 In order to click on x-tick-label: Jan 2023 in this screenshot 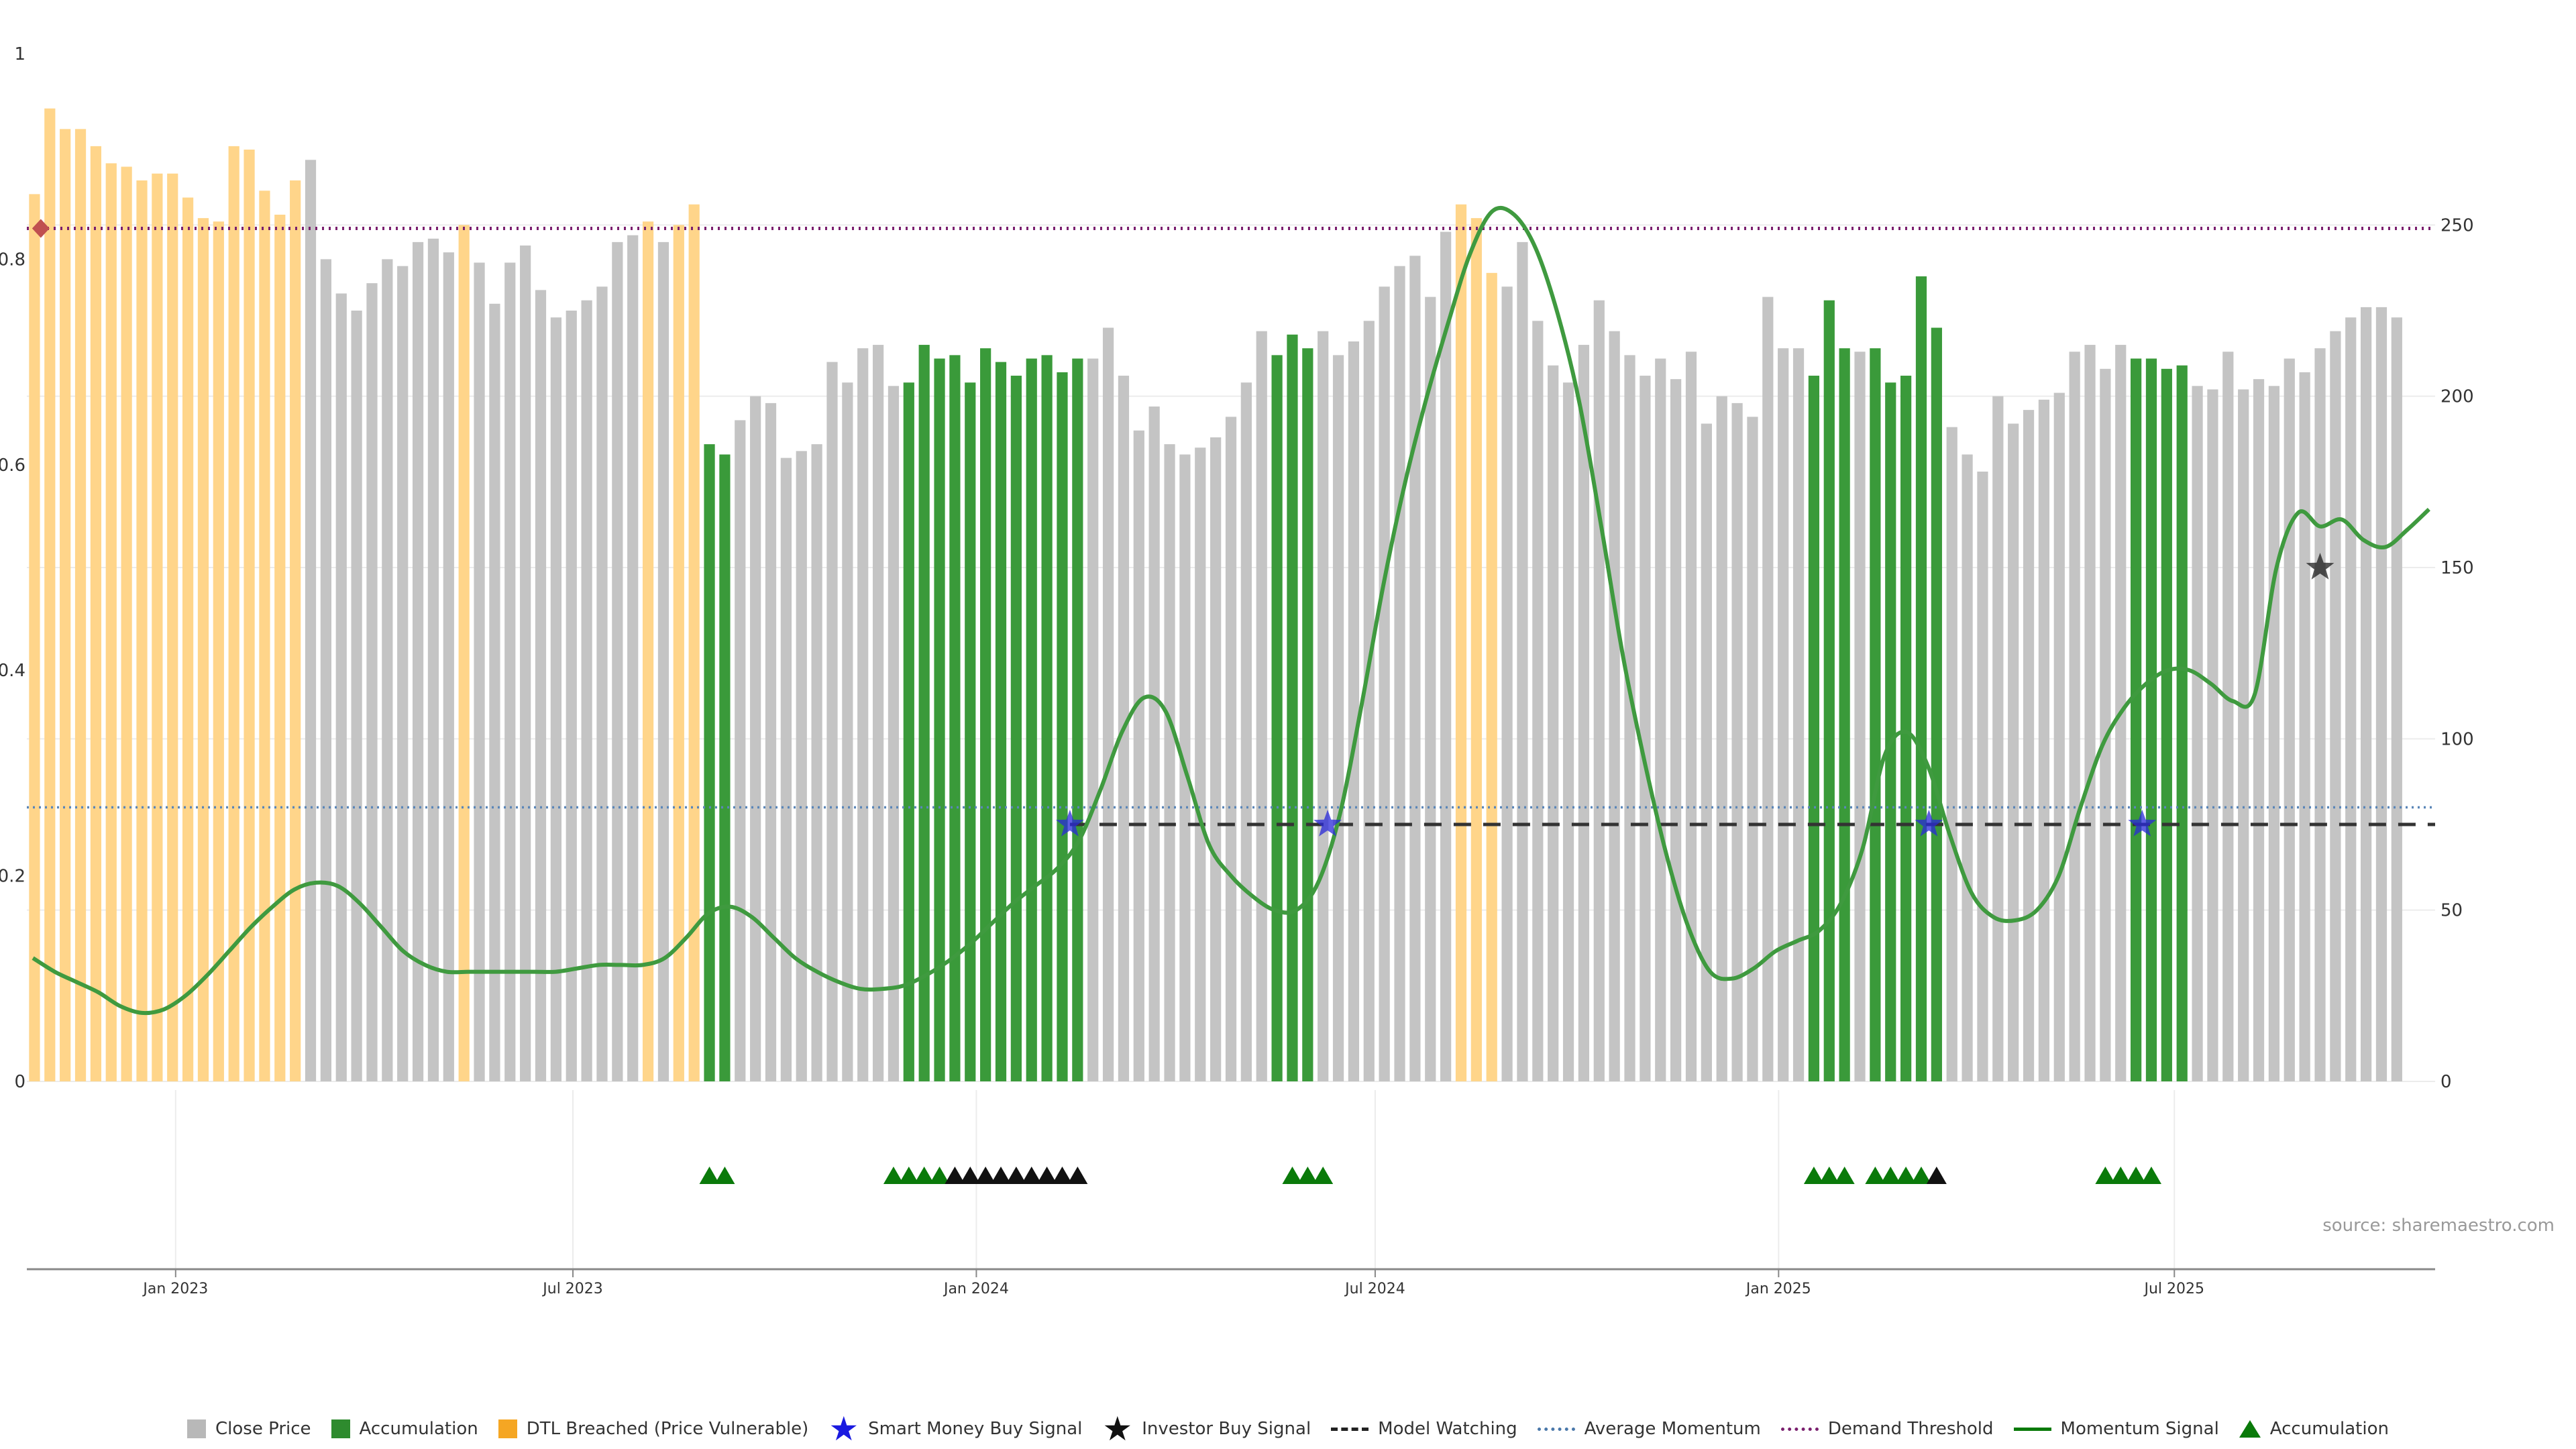, I will do `click(175, 1289)`.